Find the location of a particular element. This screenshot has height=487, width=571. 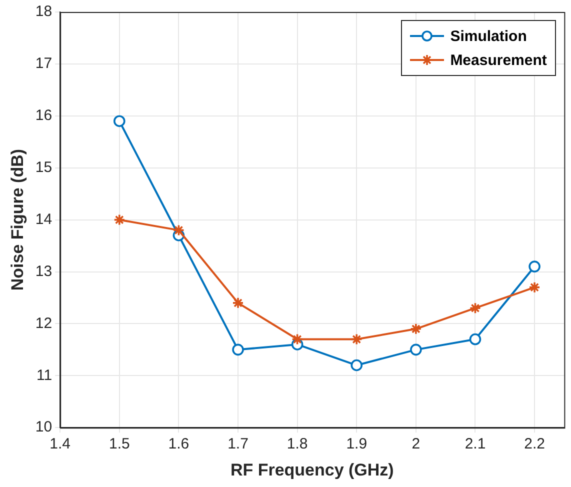

y-tick-label: 13 is located at coordinates (43, 271).